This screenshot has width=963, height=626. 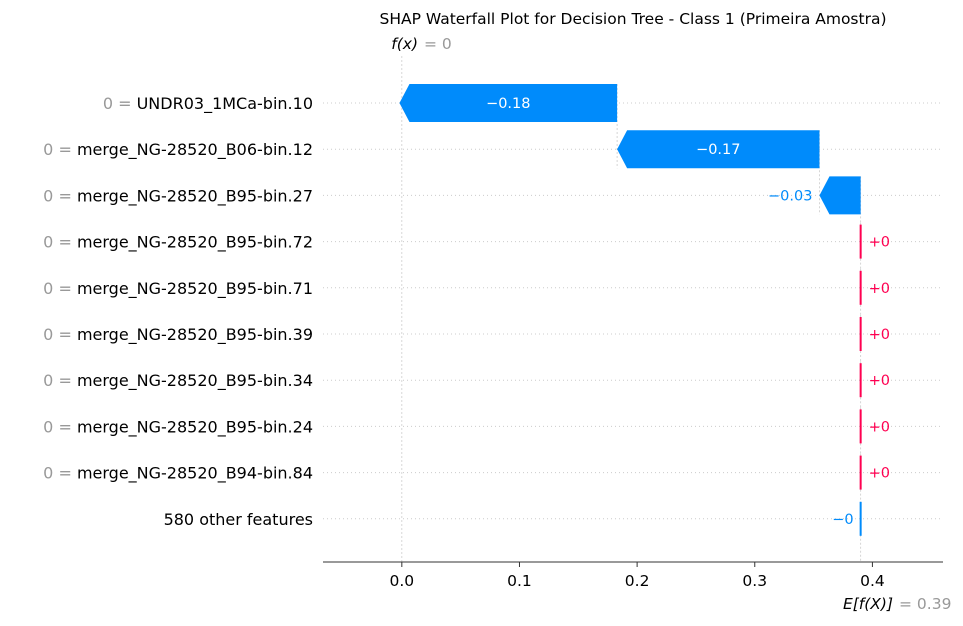 I want to click on x-axis: 0.0 0.1 0.2 0.3 0.4, so click(x=633, y=575).